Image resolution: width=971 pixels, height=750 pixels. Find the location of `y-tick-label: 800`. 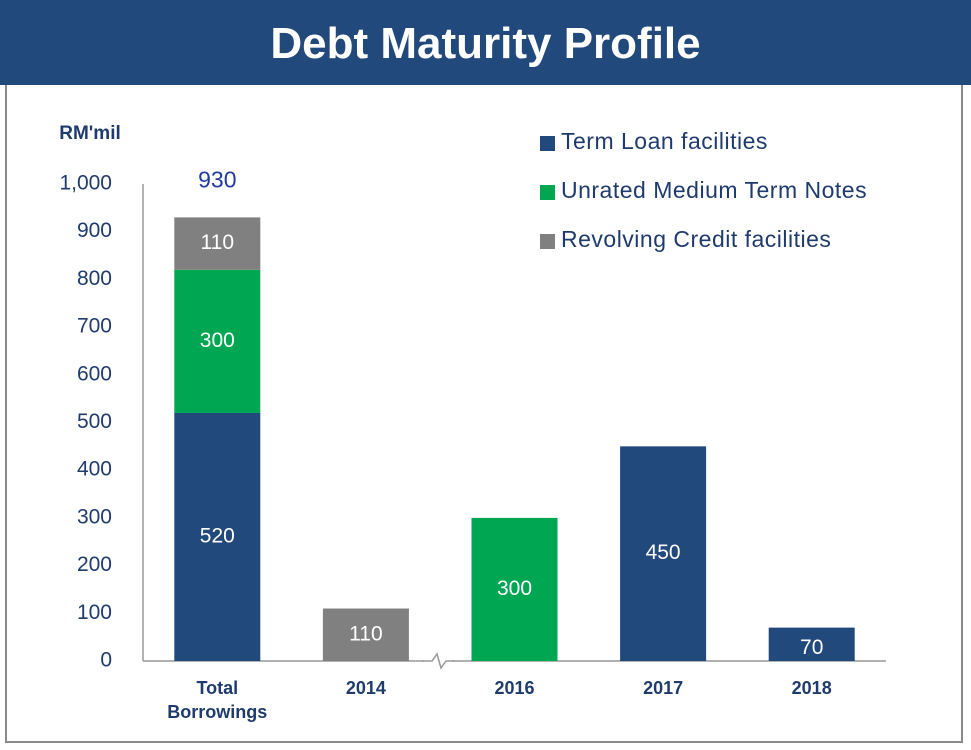

y-tick-label: 800 is located at coordinates (94, 278).